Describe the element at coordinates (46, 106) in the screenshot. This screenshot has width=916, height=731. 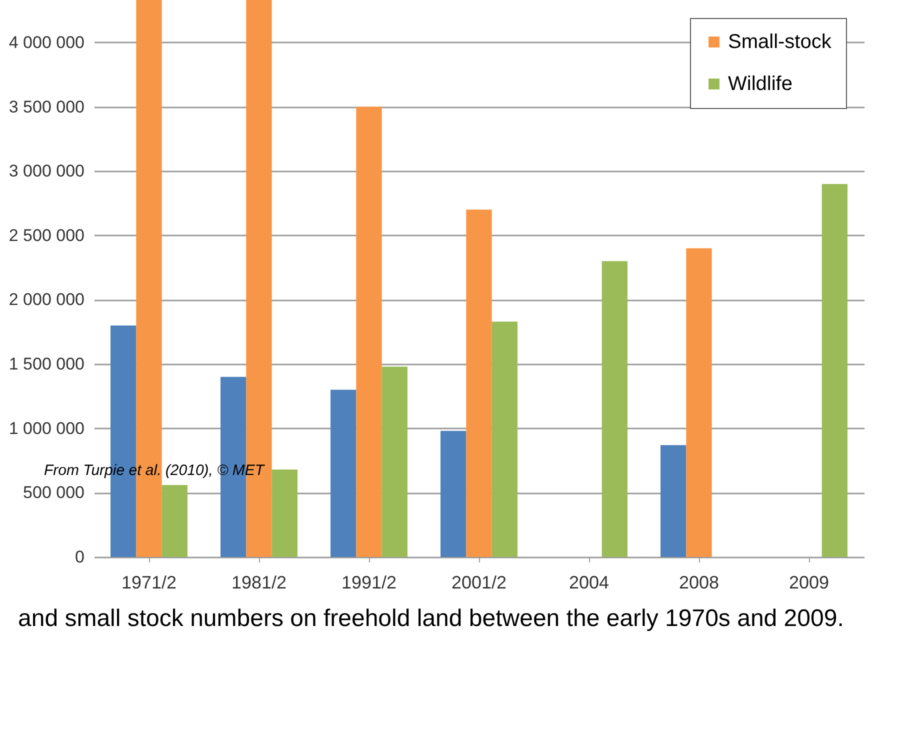
I see `y-tick-label: 3 500 000` at that location.